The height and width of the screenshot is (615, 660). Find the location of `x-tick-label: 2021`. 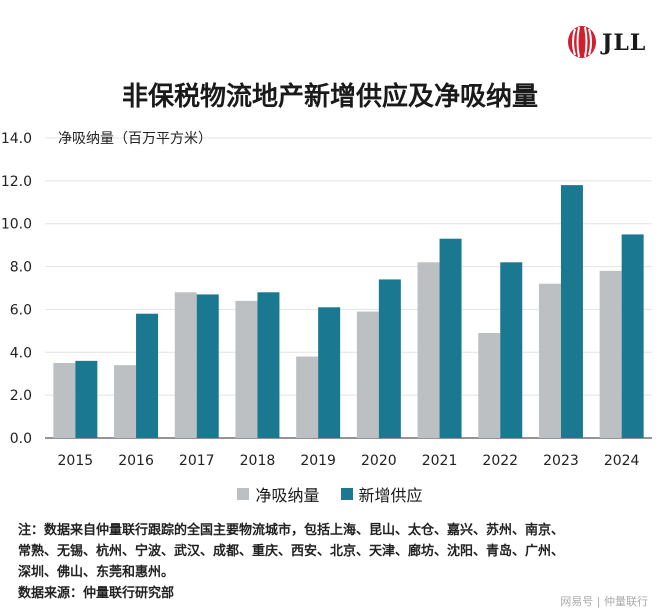

x-tick-label: 2021 is located at coordinates (440, 461).